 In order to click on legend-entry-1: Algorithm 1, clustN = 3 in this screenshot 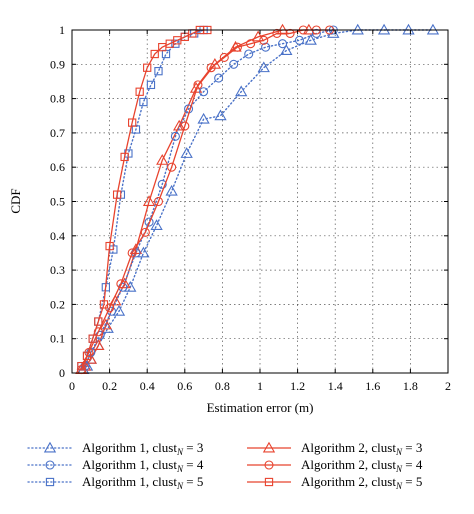, I will do `click(115, 448)`.